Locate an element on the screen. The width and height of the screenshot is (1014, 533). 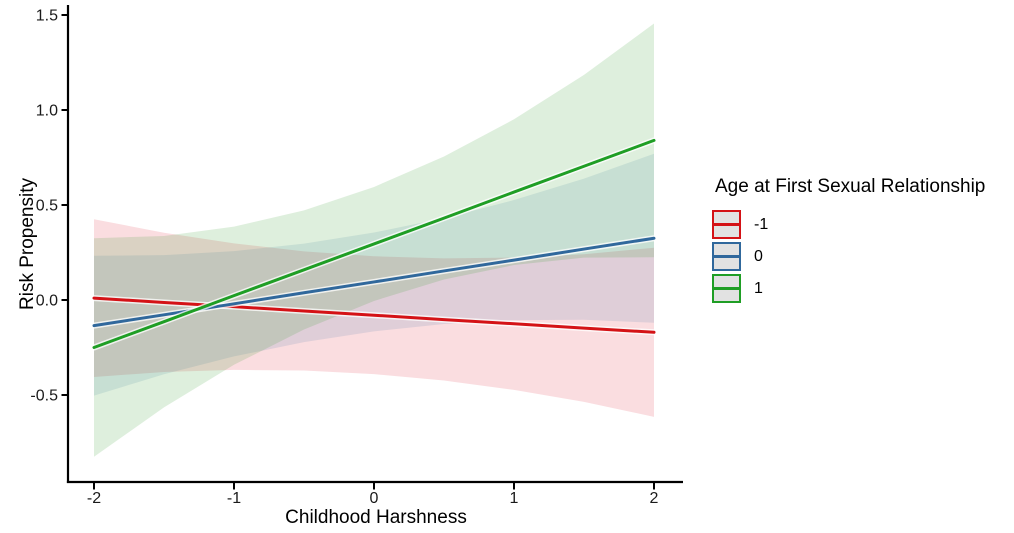
legend-item-minus1: -1 is located at coordinates (863, 224).